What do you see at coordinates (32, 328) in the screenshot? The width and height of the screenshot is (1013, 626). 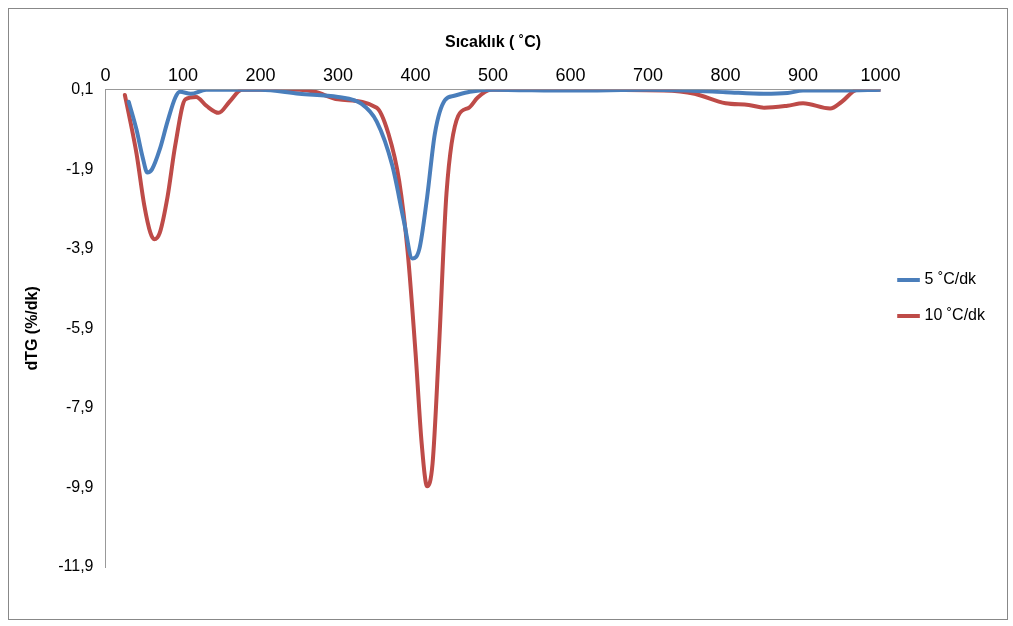 I see `y-axis-title: dTG (%/dk)` at bounding box center [32, 328].